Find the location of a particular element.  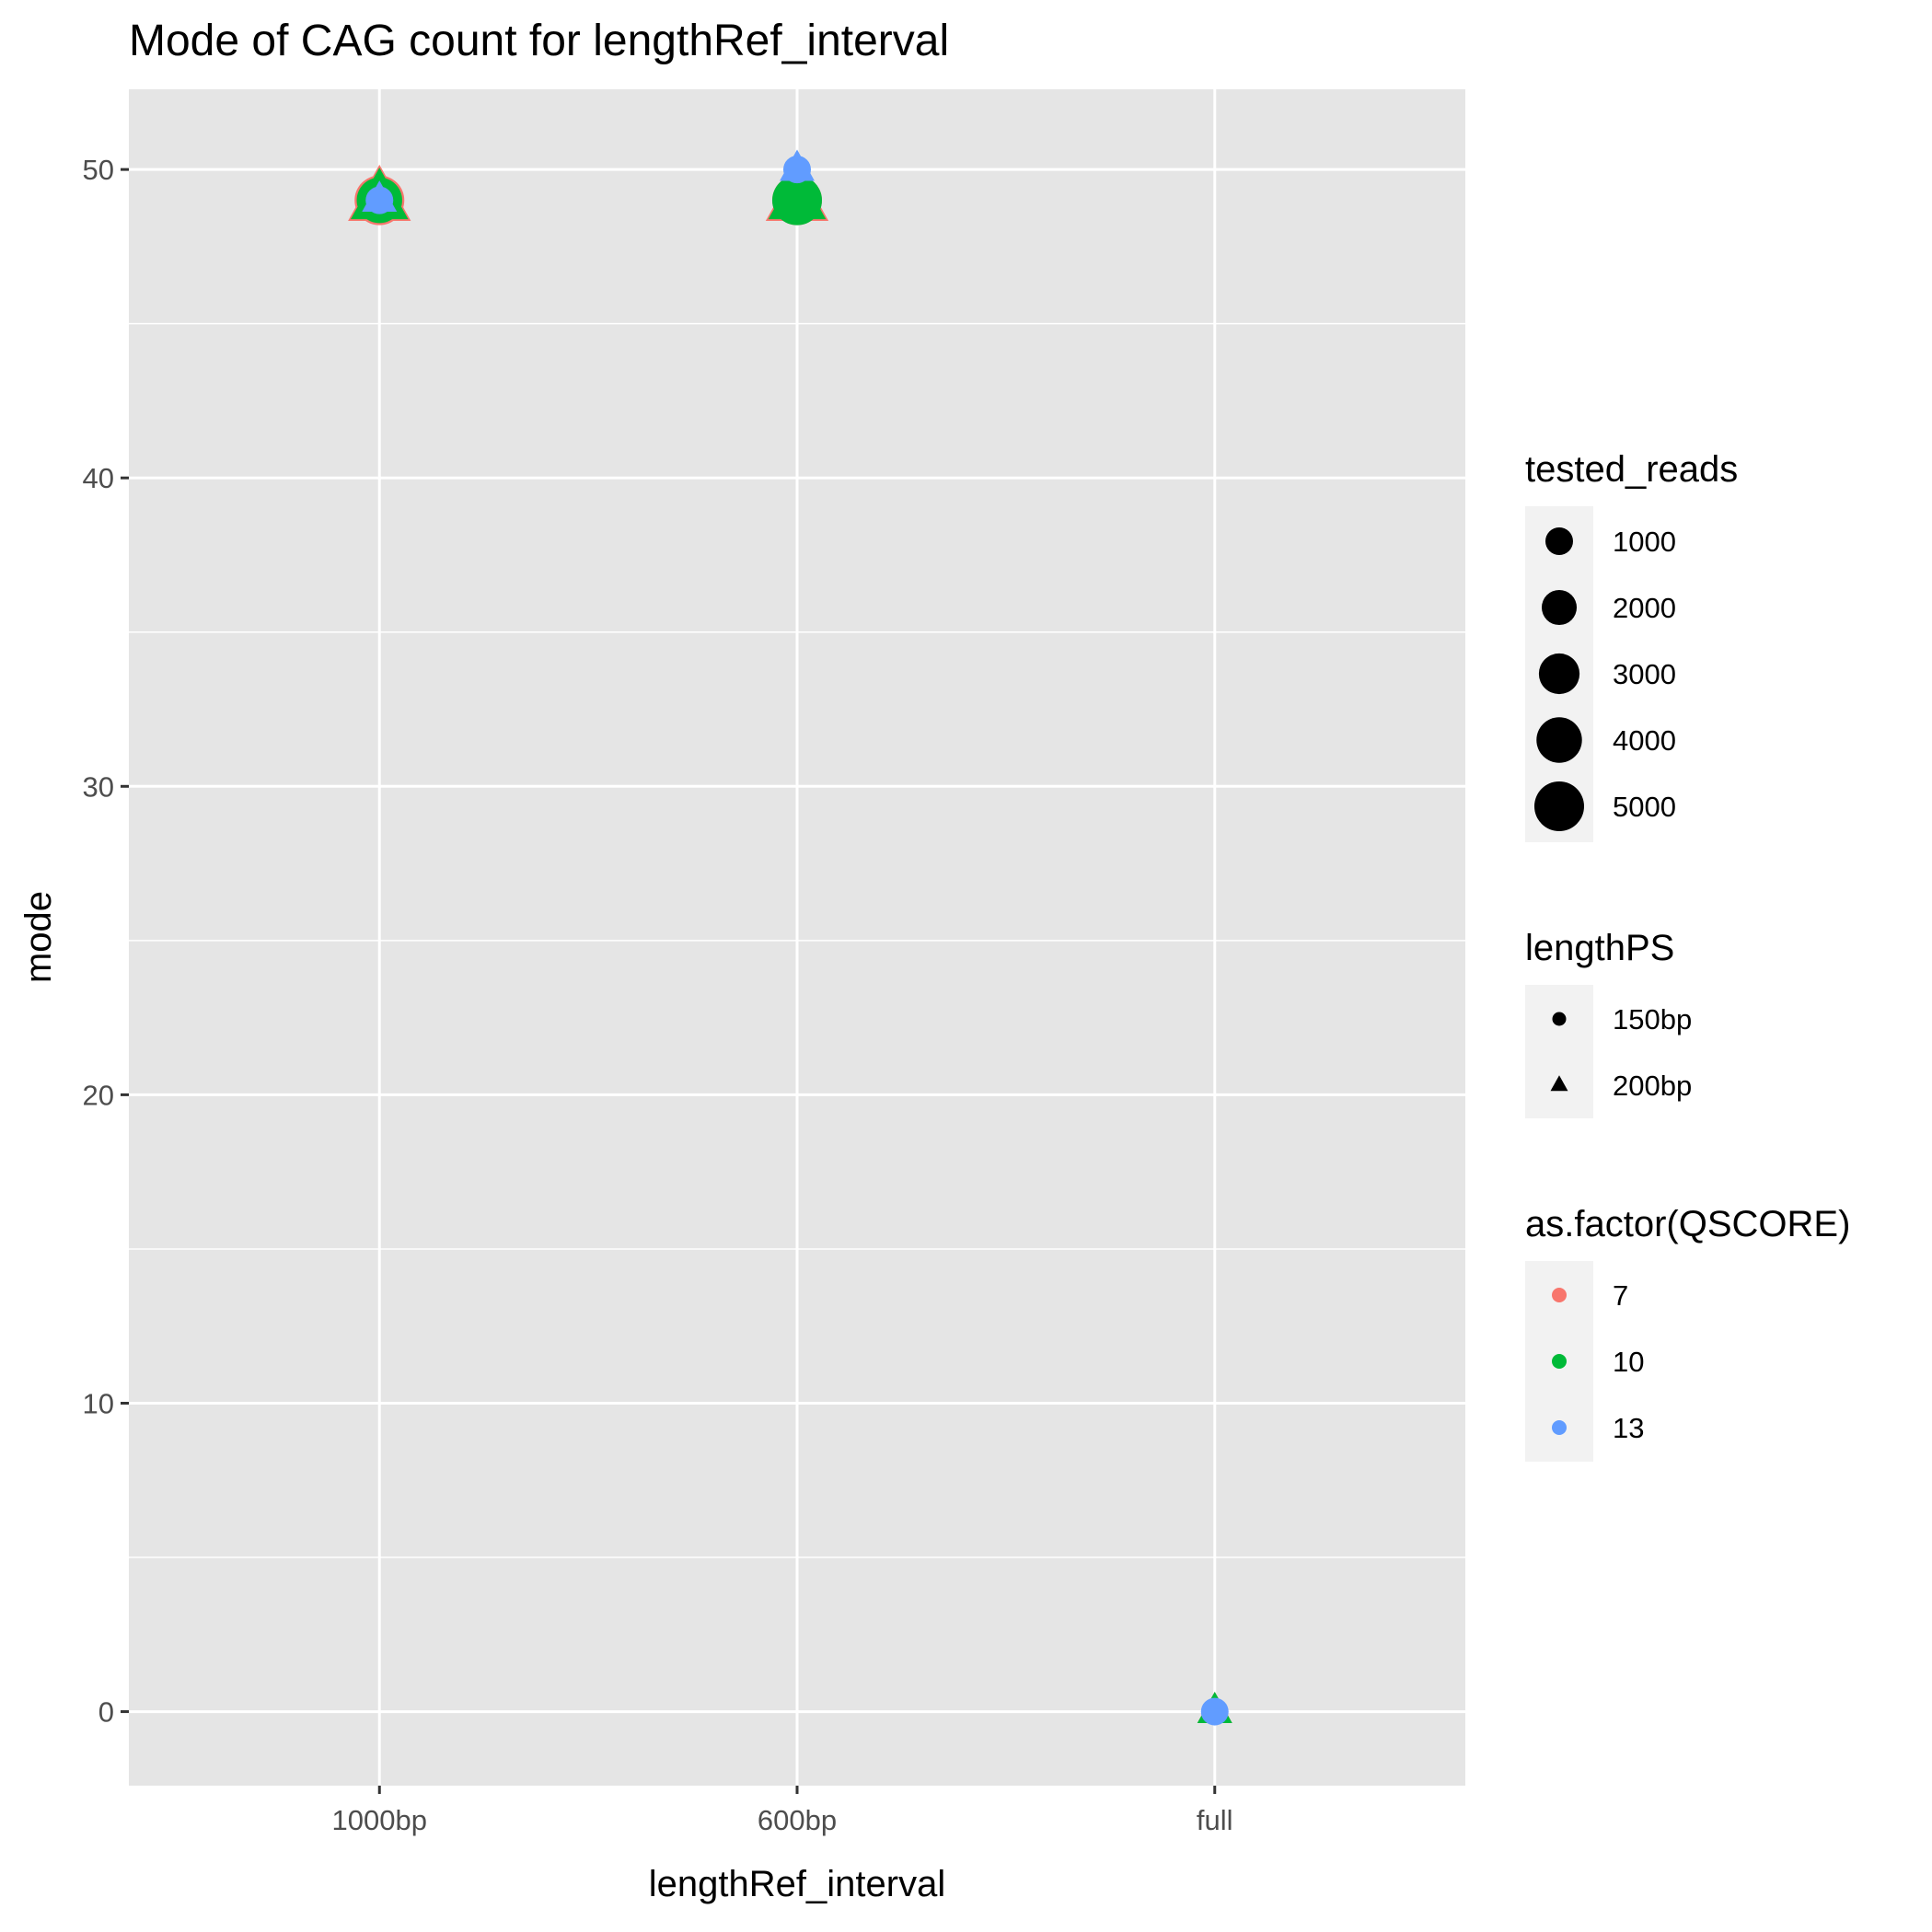

legend-size-label: 4000 is located at coordinates (1645, 741).